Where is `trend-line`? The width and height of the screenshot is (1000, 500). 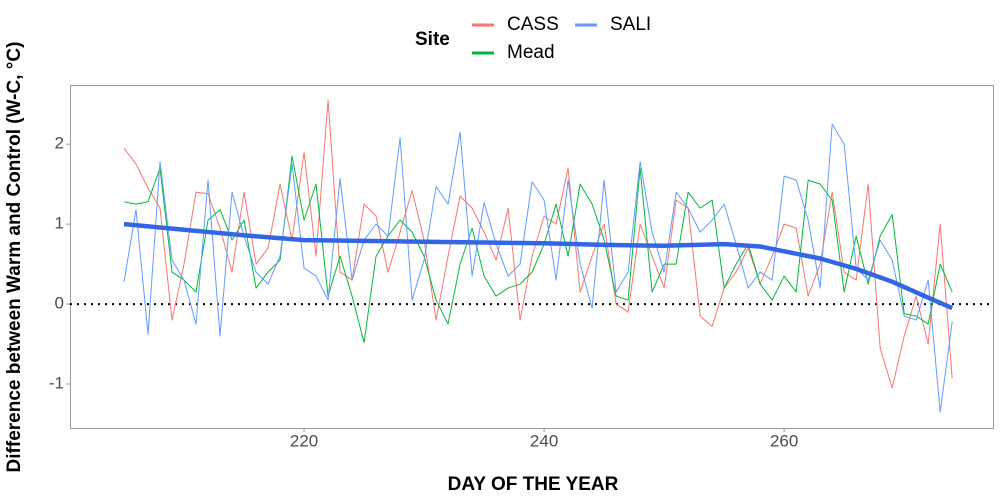 trend-line is located at coordinates (538, 266).